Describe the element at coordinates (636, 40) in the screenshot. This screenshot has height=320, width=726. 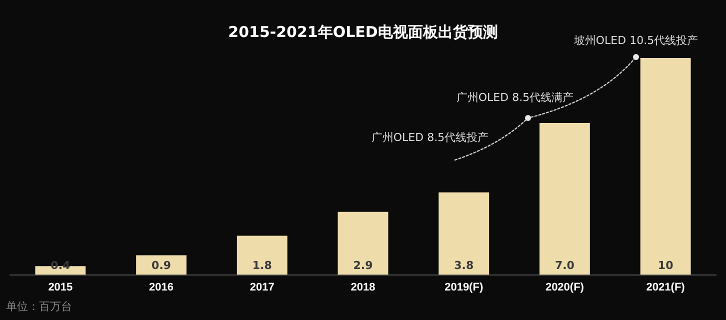
I see `text: 坡州OLED 10.5代线投产` at that location.